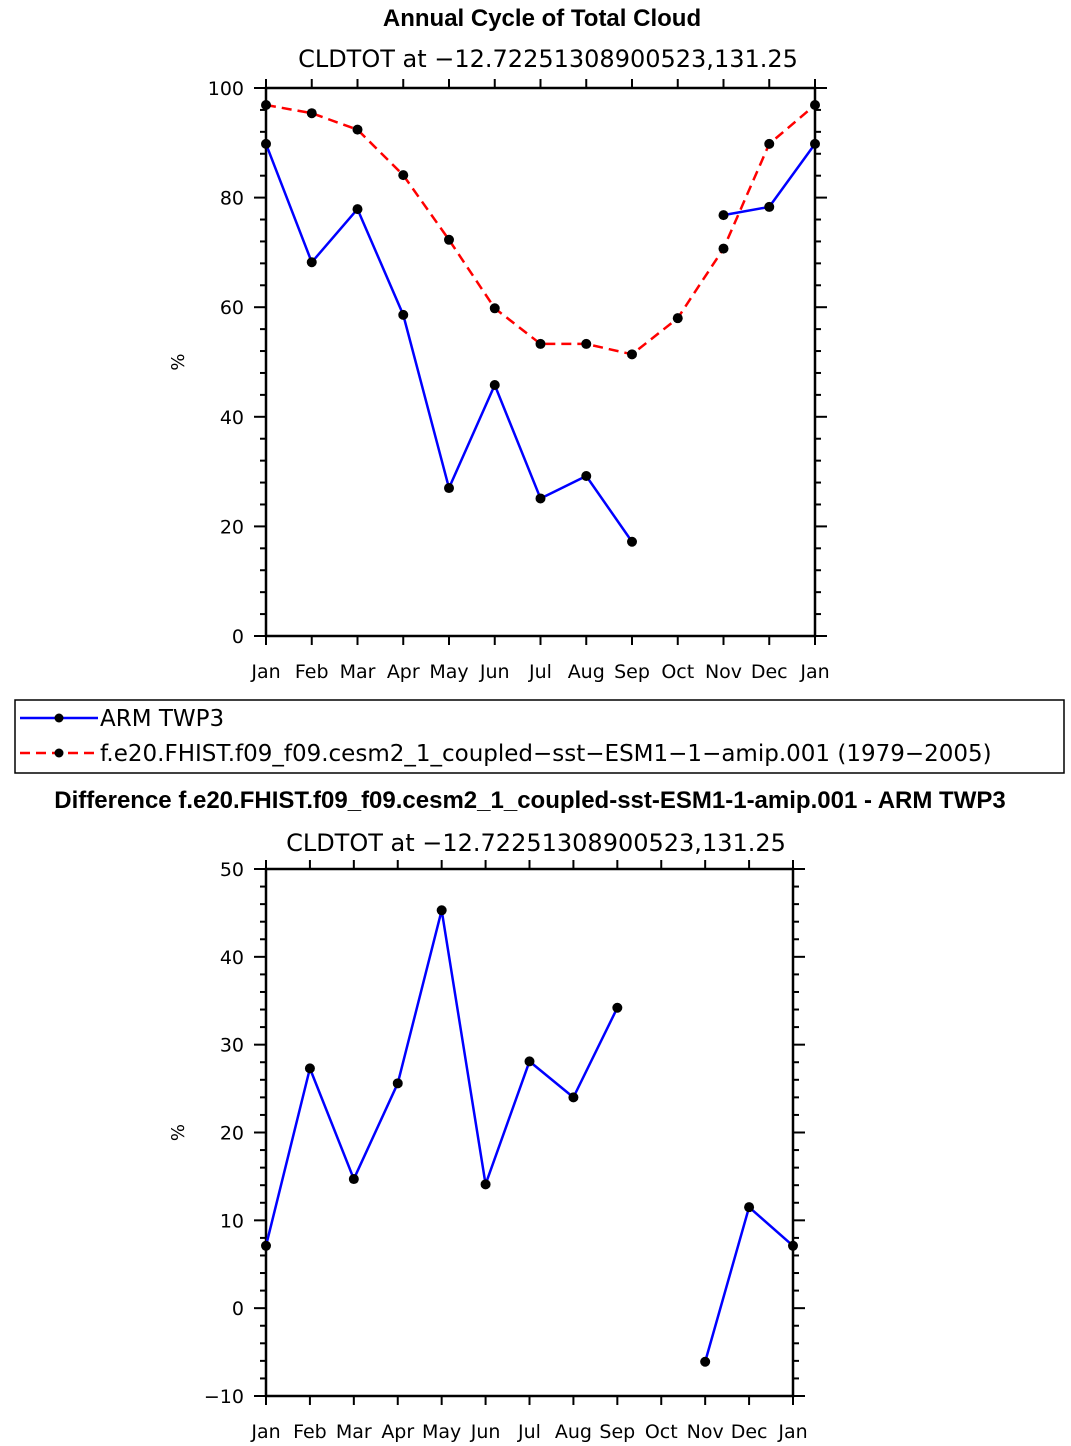 The height and width of the screenshot is (1446, 1071). Describe the element at coordinates (232, 308) in the screenshot. I see `y-tick-label: 60` at that location.